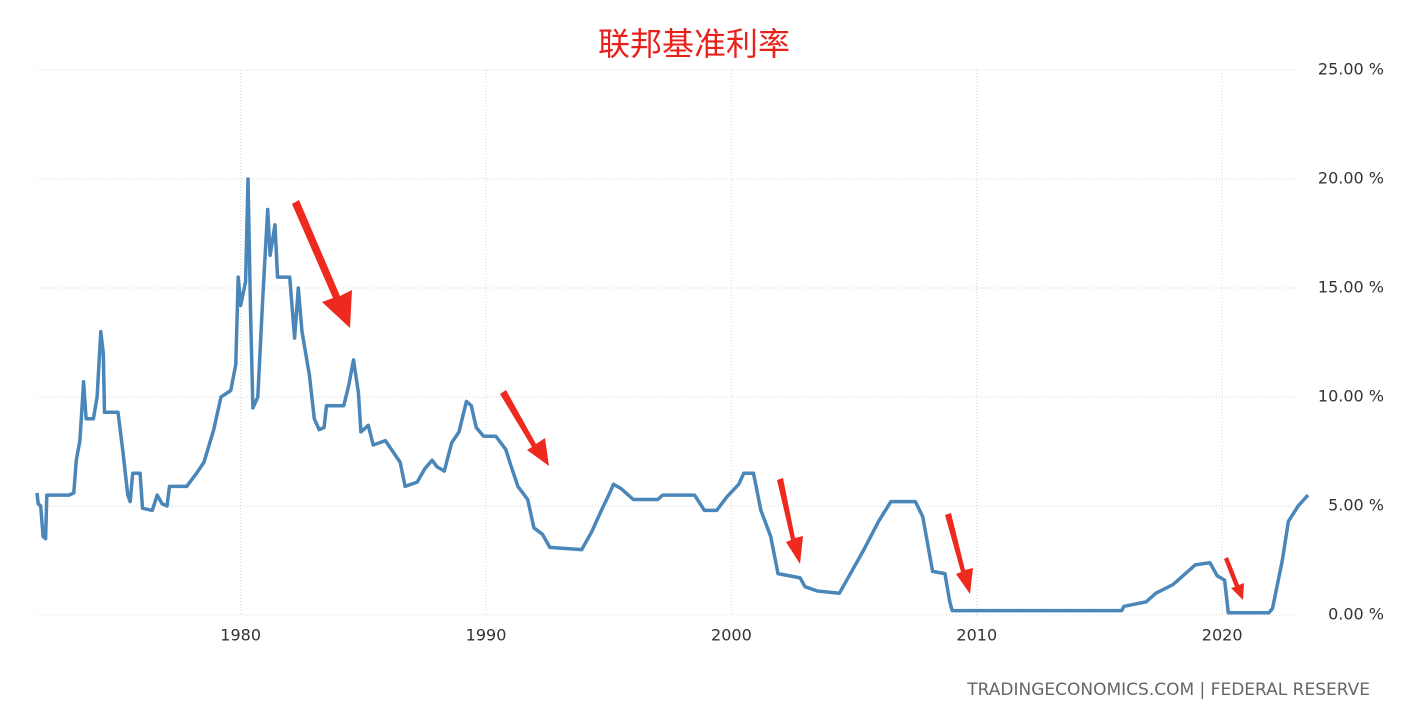 The width and height of the screenshot is (1408, 714). Describe the element at coordinates (694, 44) in the screenshot. I see `chart-title: 联邦基准利率` at that location.